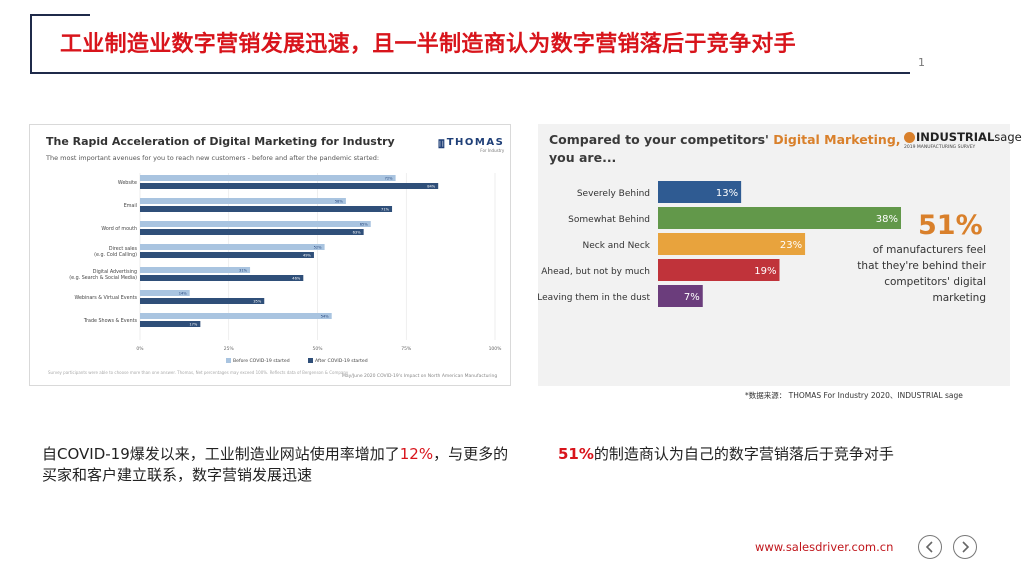 This screenshot has width=1024, height=576. Describe the element at coordinates (416, 454) in the screenshot. I see `caption-left-highlight: 12%` at that location.